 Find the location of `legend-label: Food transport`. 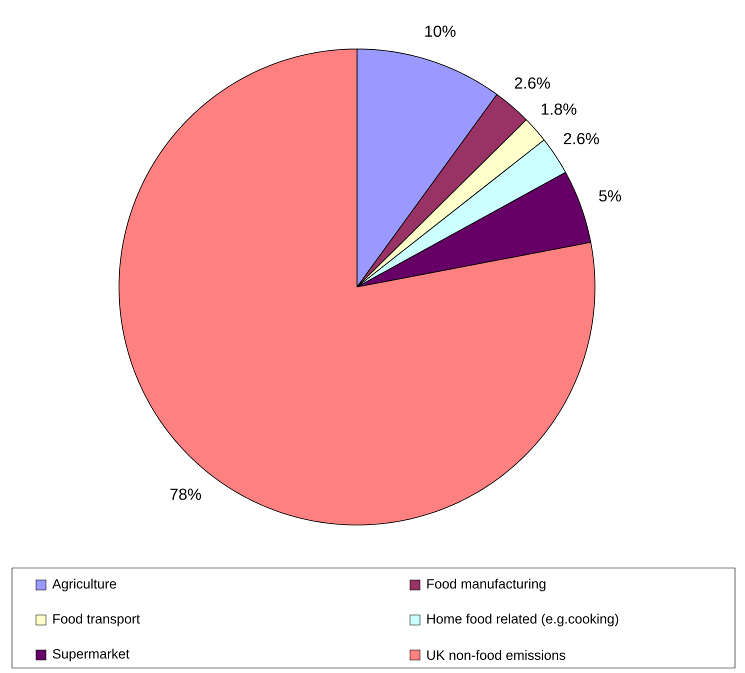

legend-label: Food transport is located at coordinates (96, 620).